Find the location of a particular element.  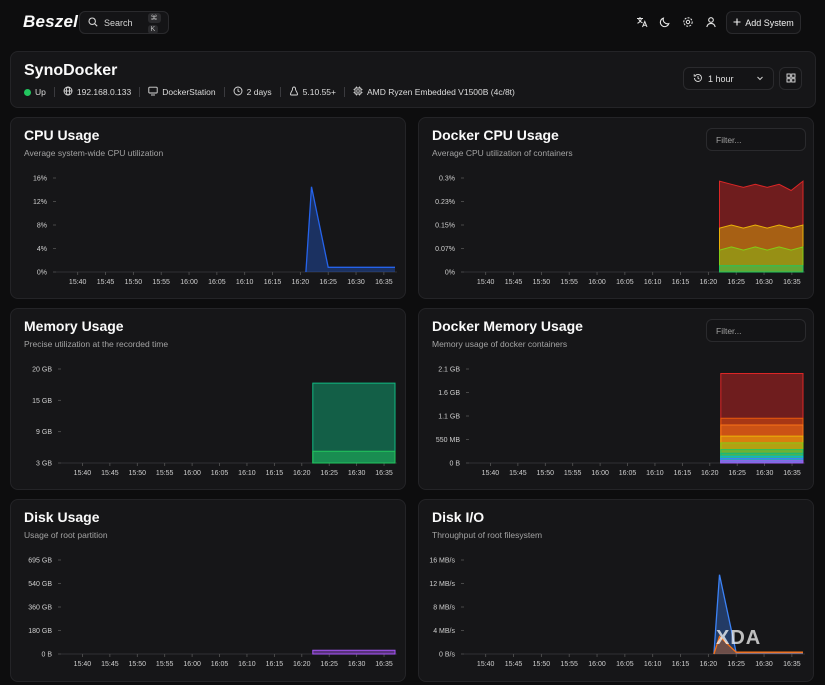

time-range-select: 1 hour is located at coordinates (728, 78).